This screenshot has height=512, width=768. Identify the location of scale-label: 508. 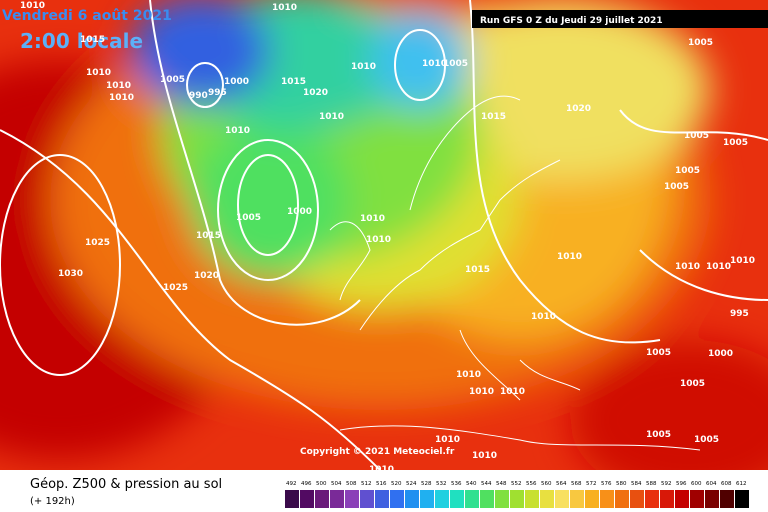
(351, 484).